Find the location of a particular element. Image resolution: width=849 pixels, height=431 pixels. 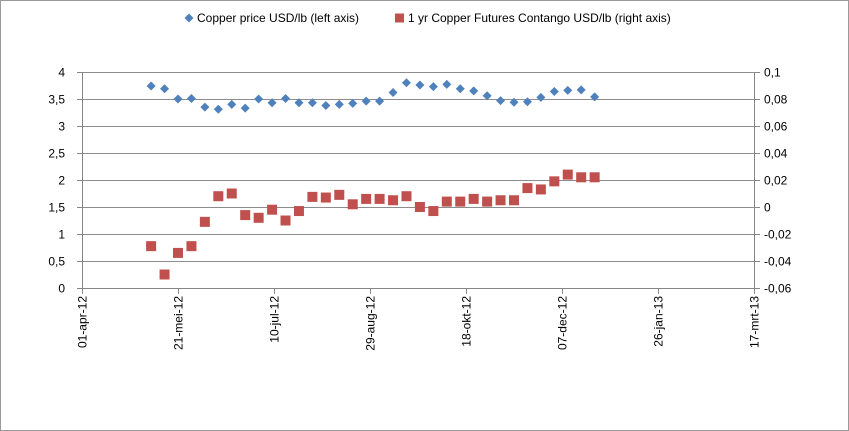

x-tick-label: 21-mei-12 is located at coordinates (179, 323).